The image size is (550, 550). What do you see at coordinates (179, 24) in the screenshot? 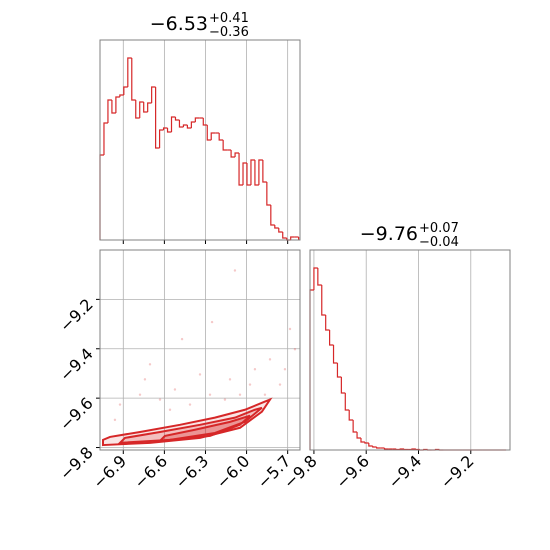
I see `panel-title: −6.53` at bounding box center [179, 24].